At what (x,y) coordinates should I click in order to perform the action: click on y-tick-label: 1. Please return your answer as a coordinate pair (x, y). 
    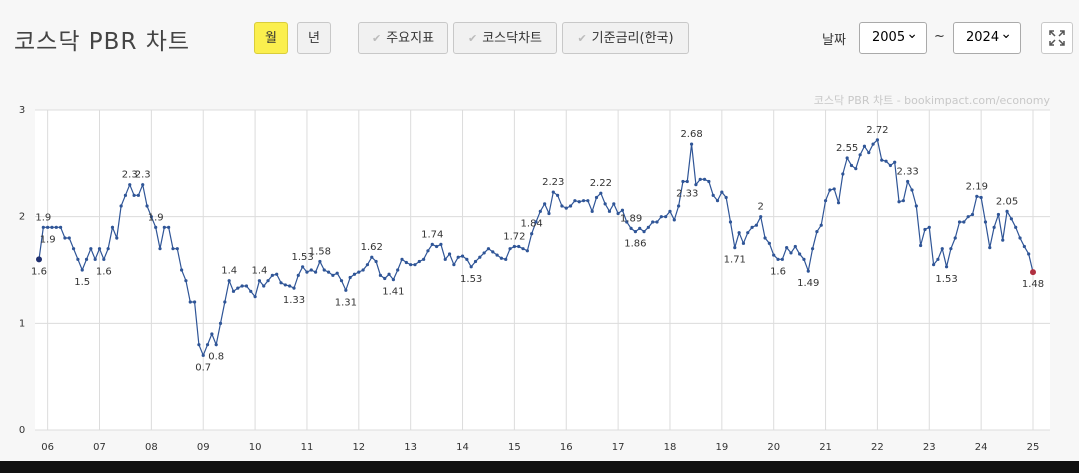
    Looking at the image, I should click on (22, 323).